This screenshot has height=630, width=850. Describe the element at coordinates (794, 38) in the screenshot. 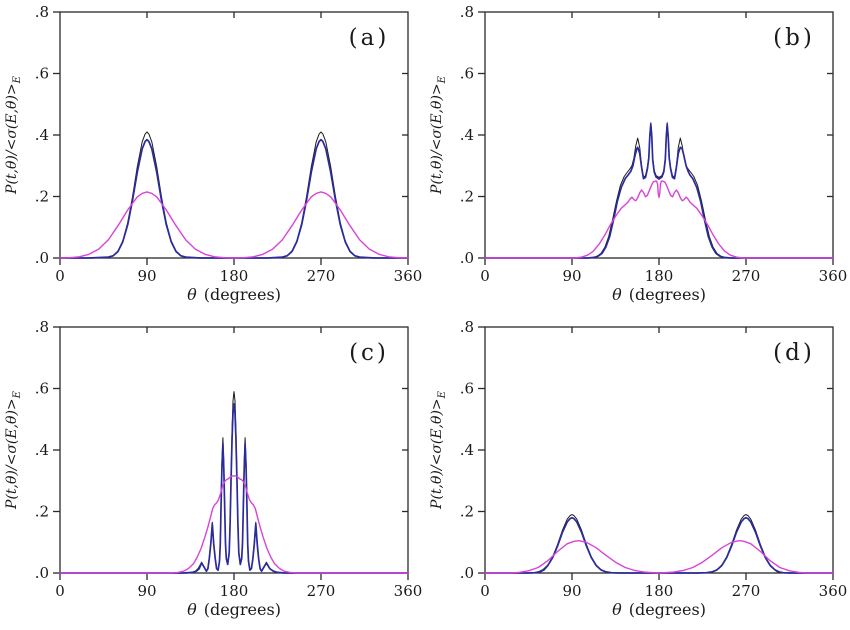

I see `panel-label: (b)` at that location.